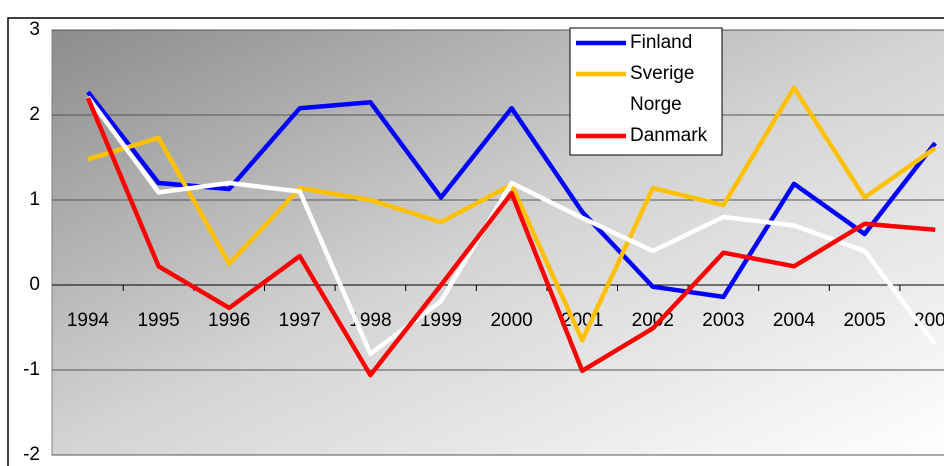  What do you see at coordinates (34, 284) in the screenshot?
I see `y-tick-label: 0` at bounding box center [34, 284].